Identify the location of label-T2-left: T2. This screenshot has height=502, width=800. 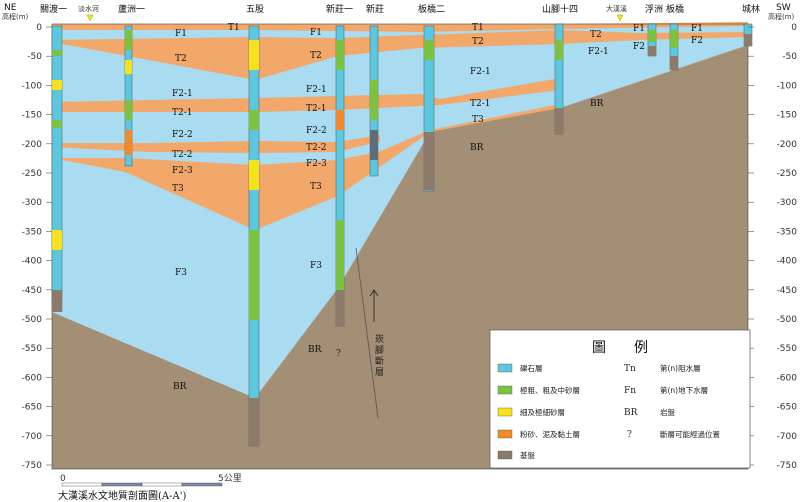
(181, 59).